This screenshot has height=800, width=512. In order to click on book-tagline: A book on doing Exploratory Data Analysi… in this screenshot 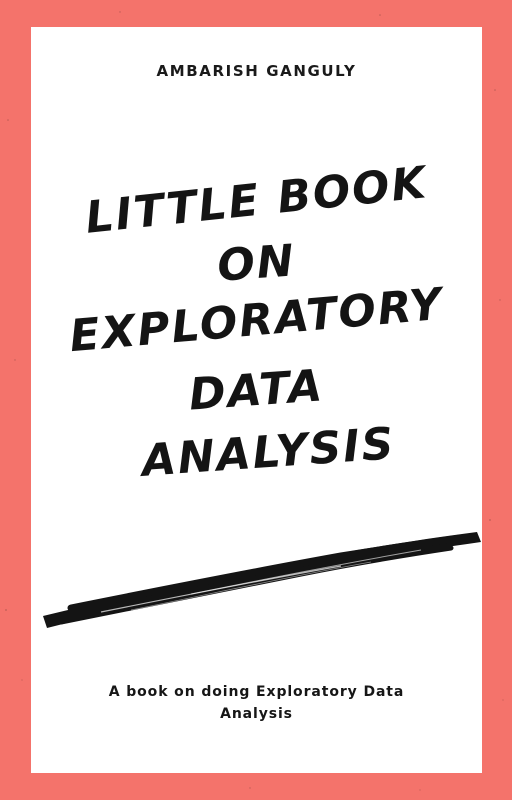, I will do `click(256, 703)`.